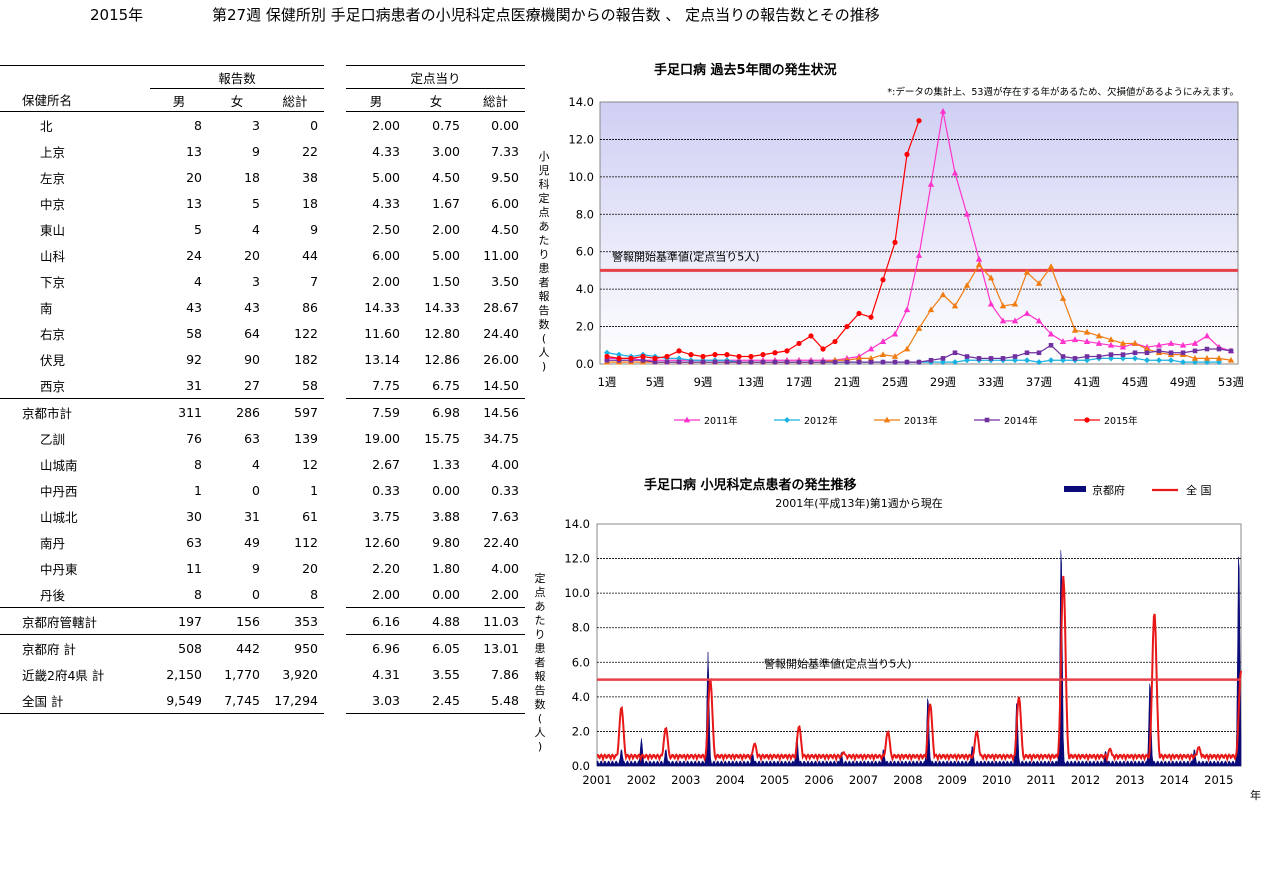  What do you see at coordinates (505, 203) in the screenshot?
I see `cell-pt: 6.00` at bounding box center [505, 203].